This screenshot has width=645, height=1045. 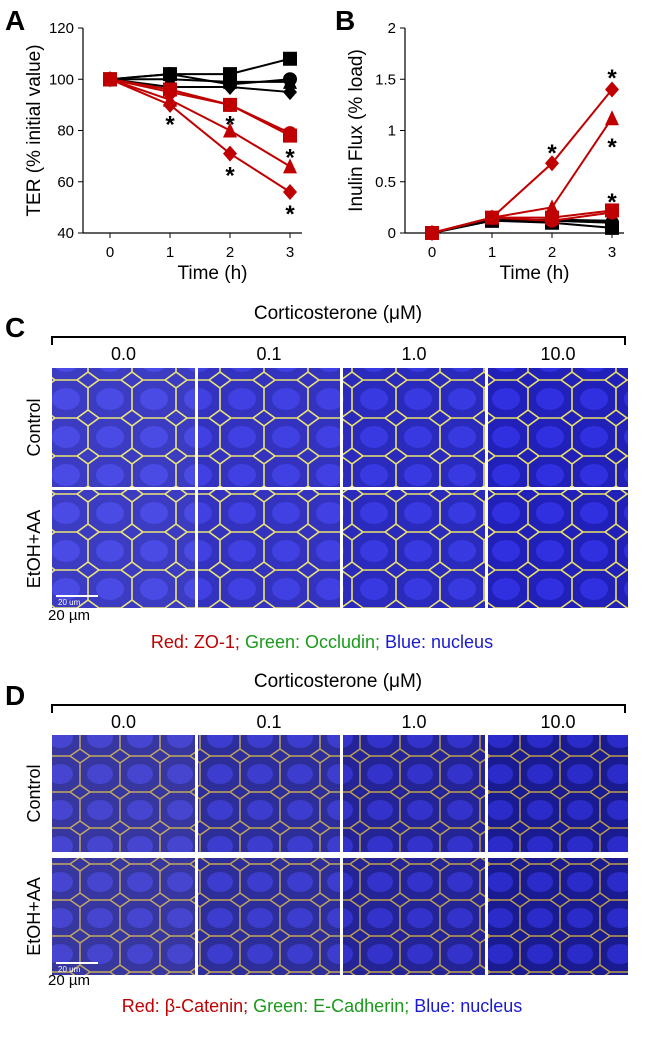 What do you see at coordinates (185, 1006) in the screenshot?
I see `caption-part: Red: β-Catenin;` at bounding box center [185, 1006].